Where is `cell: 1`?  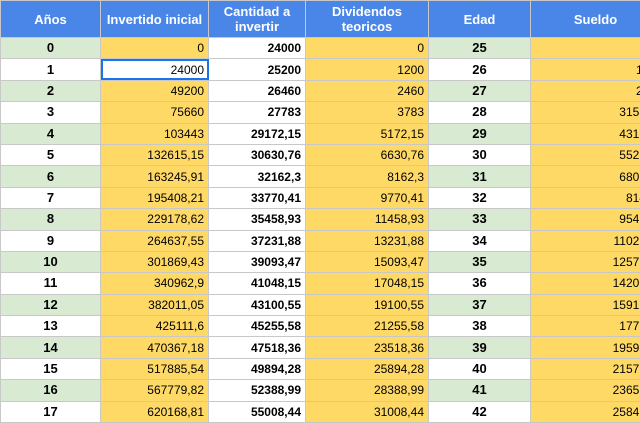
cell: 1 is located at coordinates (50, 69).